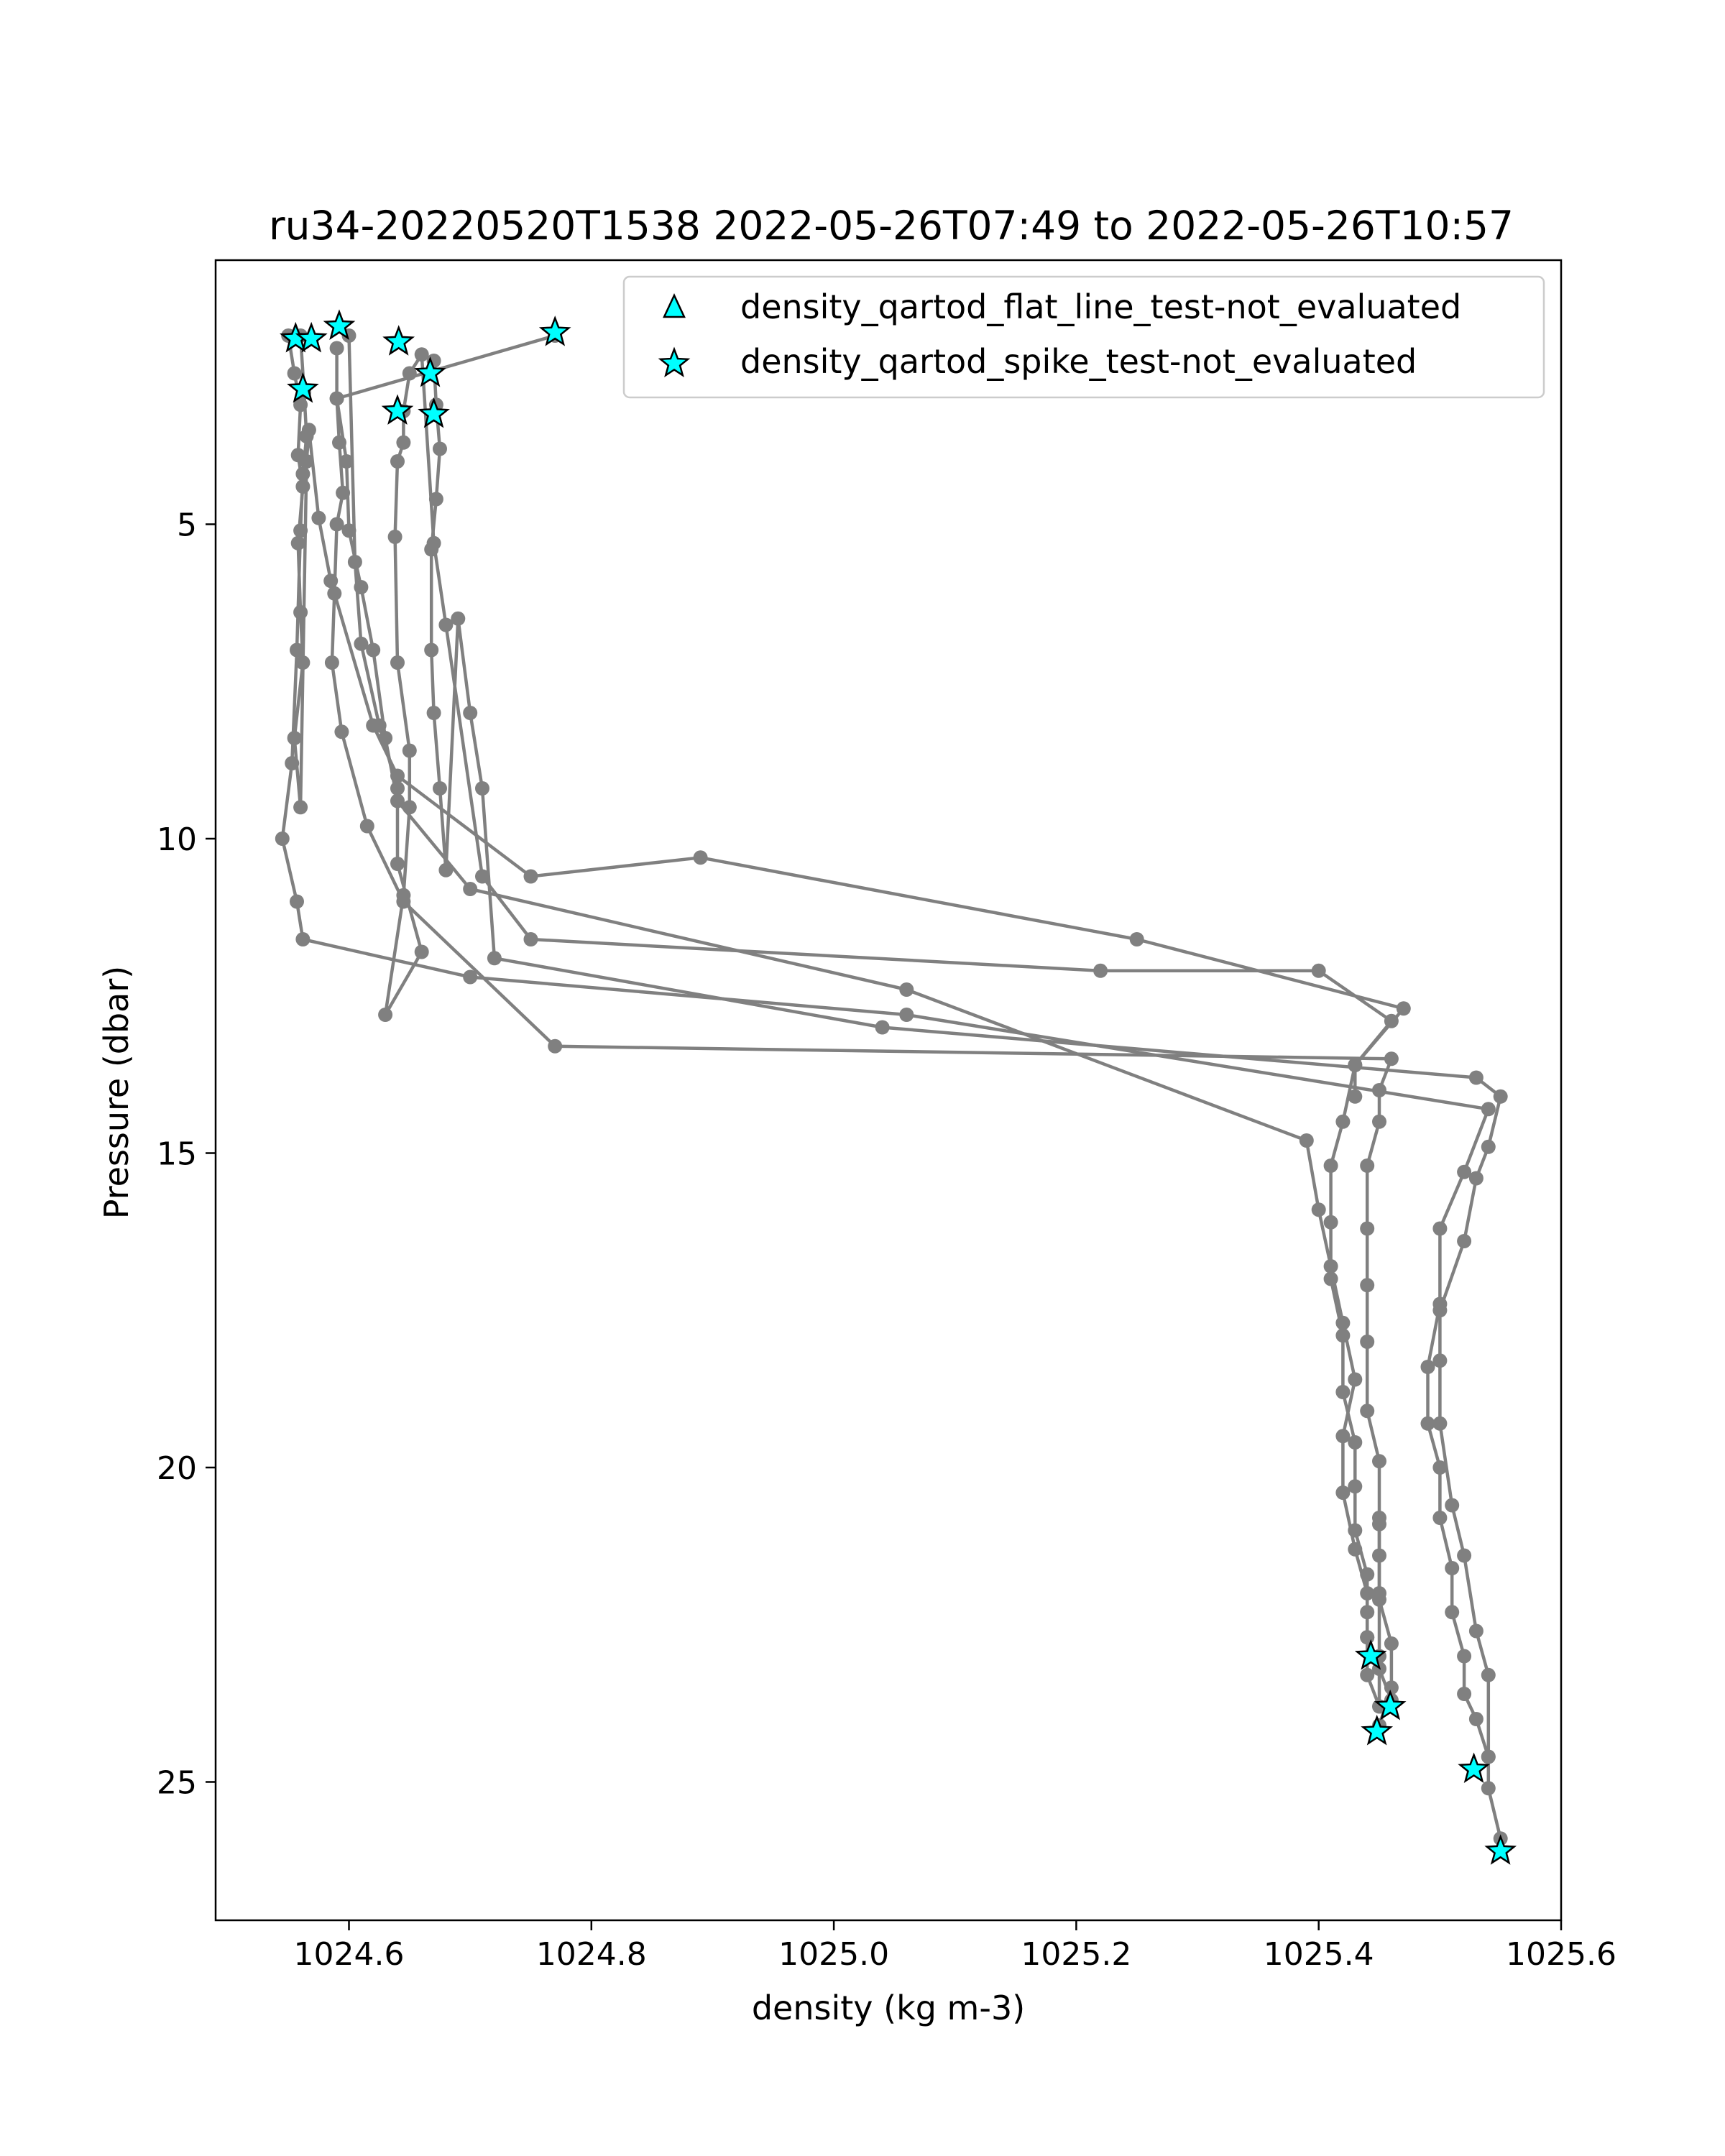 The image size is (1725, 2156). I want to click on y-tick-label: 15, so click(177, 1154).